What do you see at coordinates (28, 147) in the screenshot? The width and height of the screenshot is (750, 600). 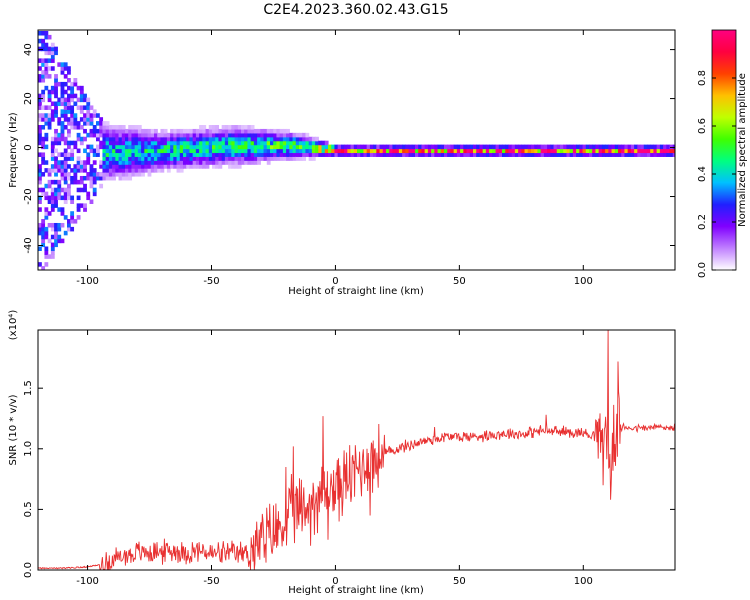 I see `heatmap-y-tick-label: 0` at bounding box center [28, 147].